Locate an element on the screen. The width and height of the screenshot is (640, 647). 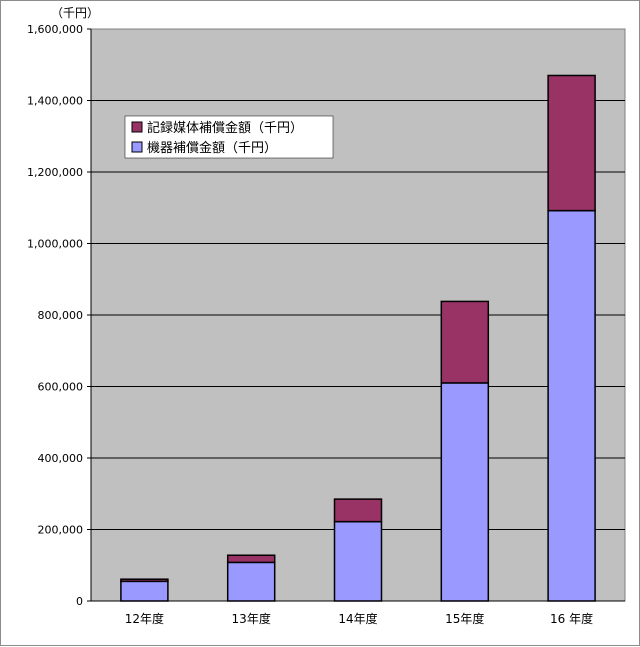
legend-label-equipment: 機器補償金額（千円） is located at coordinates (212, 148).